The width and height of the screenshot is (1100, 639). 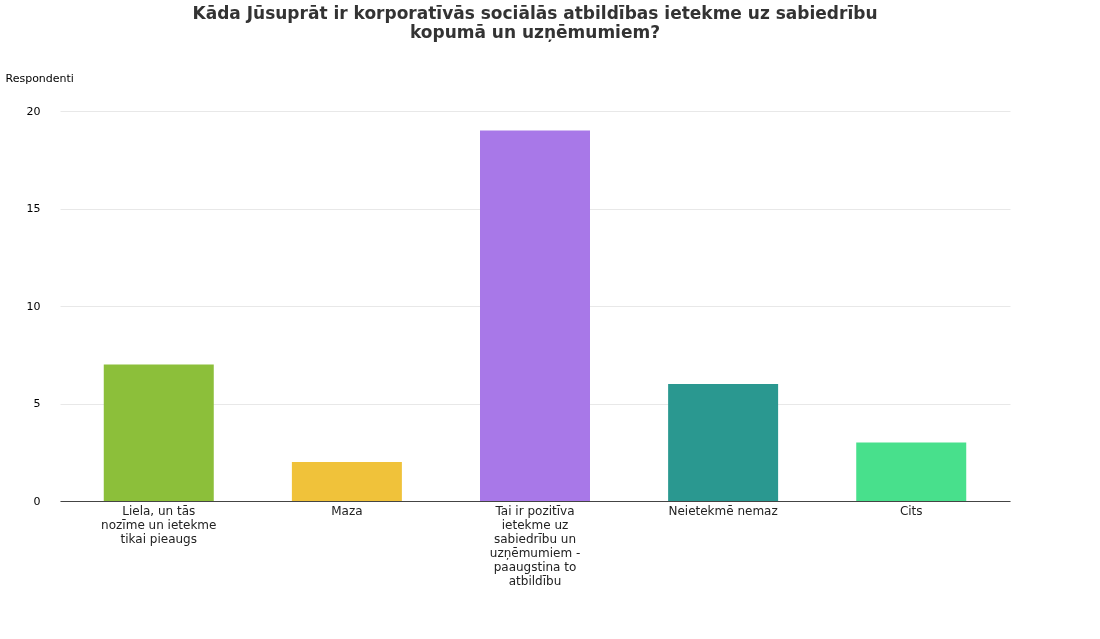 What do you see at coordinates (33, 306) in the screenshot?
I see `y-tick-label: 10` at bounding box center [33, 306].